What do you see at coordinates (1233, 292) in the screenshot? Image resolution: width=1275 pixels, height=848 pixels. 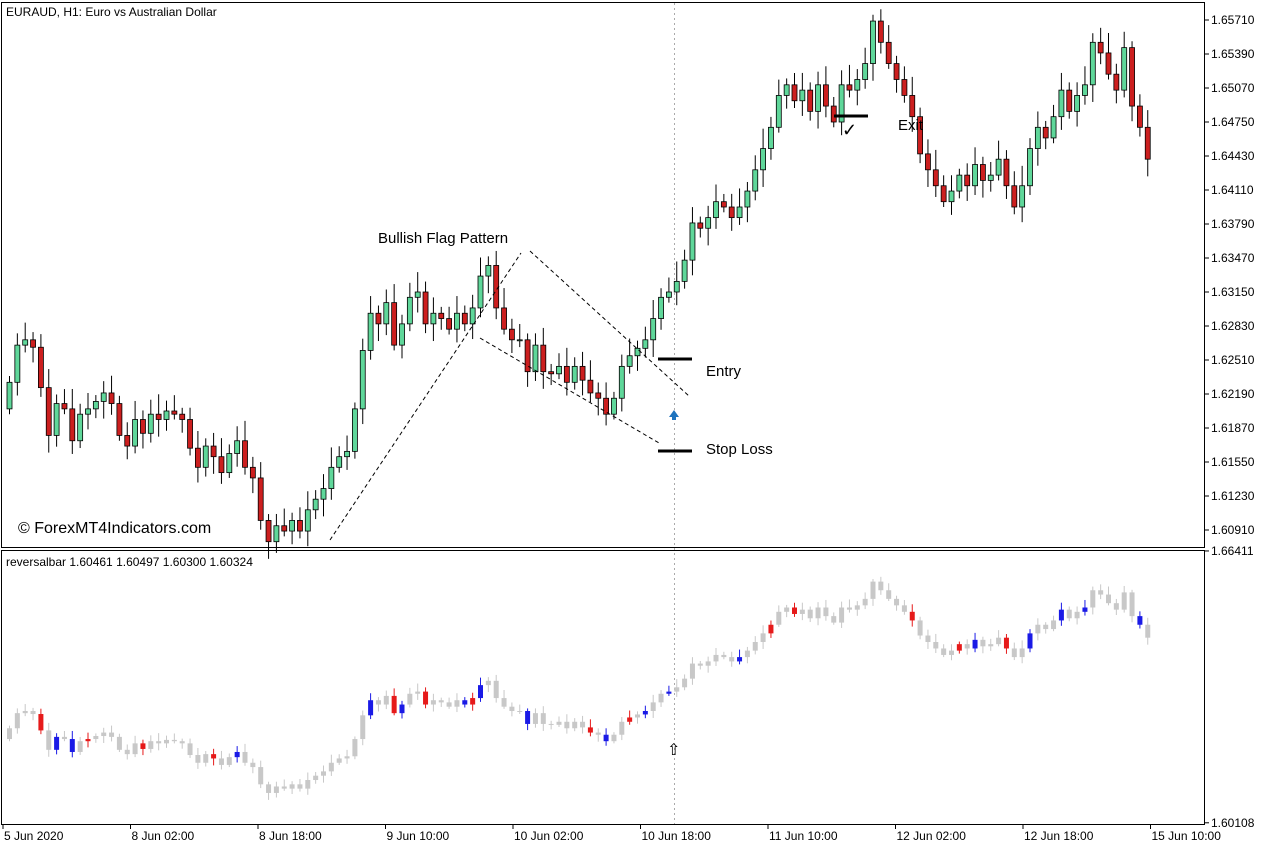 I see `price-tick-label: 1.63150` at bounding box center [1233, 292].